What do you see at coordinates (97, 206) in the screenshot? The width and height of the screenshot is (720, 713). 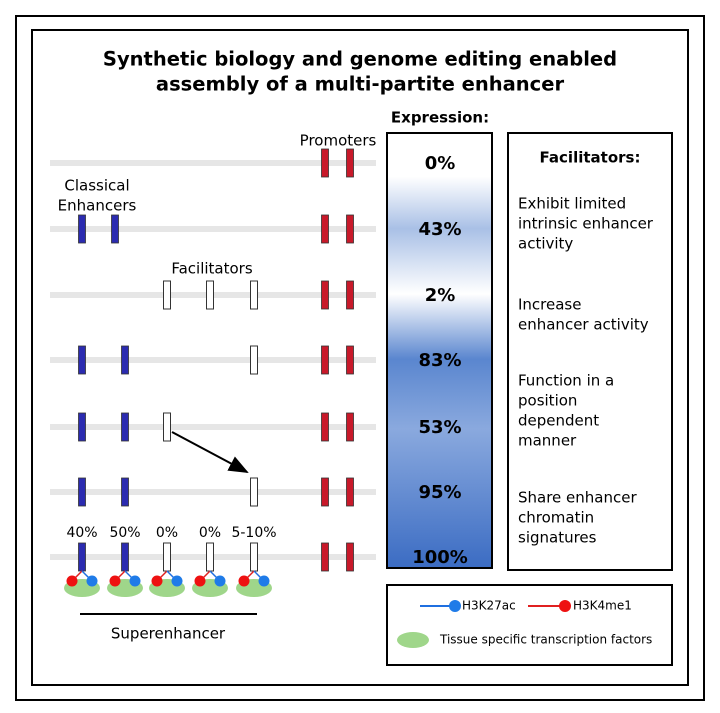 I see `enhancers-label: Enhancers` at bounding box center [97, 206].